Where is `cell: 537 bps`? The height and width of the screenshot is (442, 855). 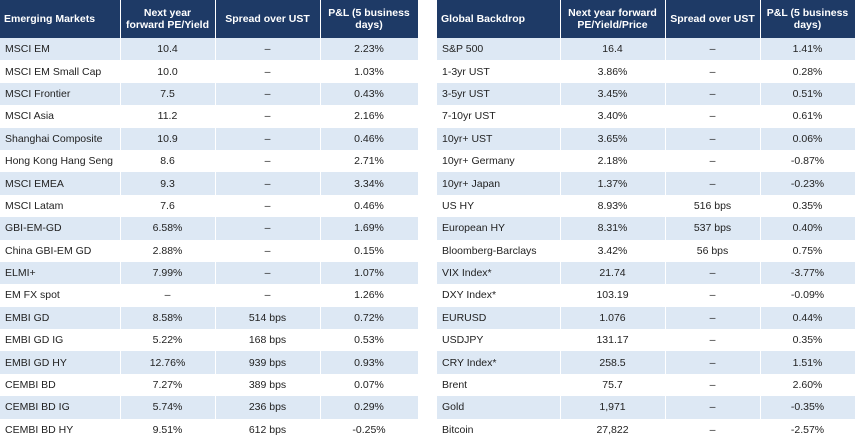
cell: 537 bps is located at coordinates (713, 228).